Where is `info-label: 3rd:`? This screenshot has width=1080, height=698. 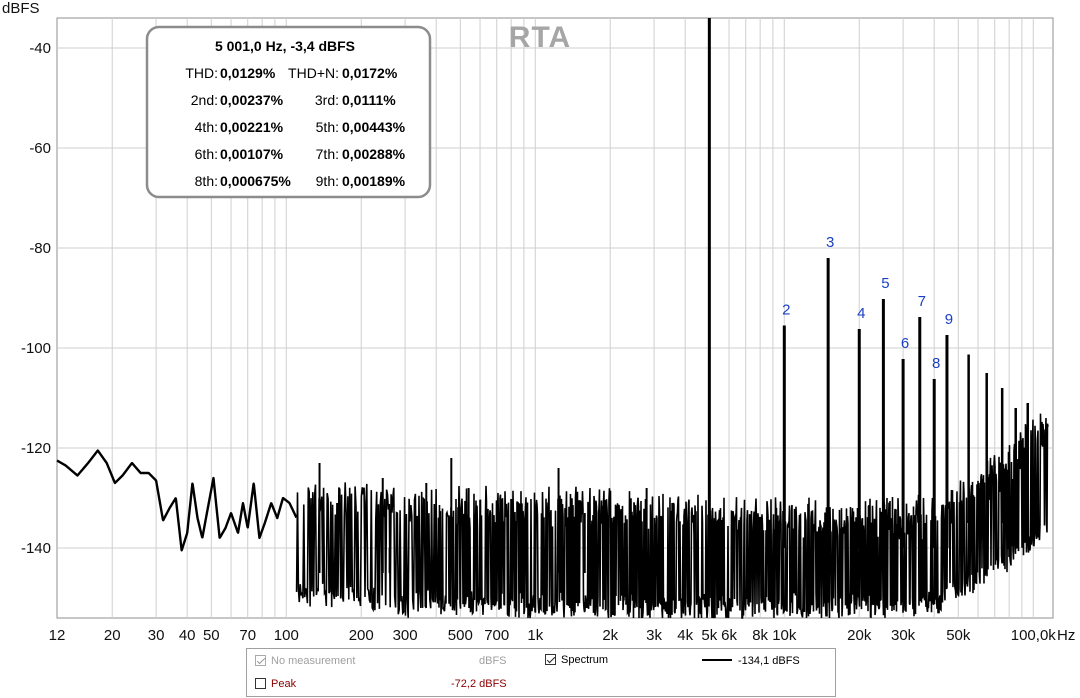
info-label: 3rd: is located at coordinates (327, 100).